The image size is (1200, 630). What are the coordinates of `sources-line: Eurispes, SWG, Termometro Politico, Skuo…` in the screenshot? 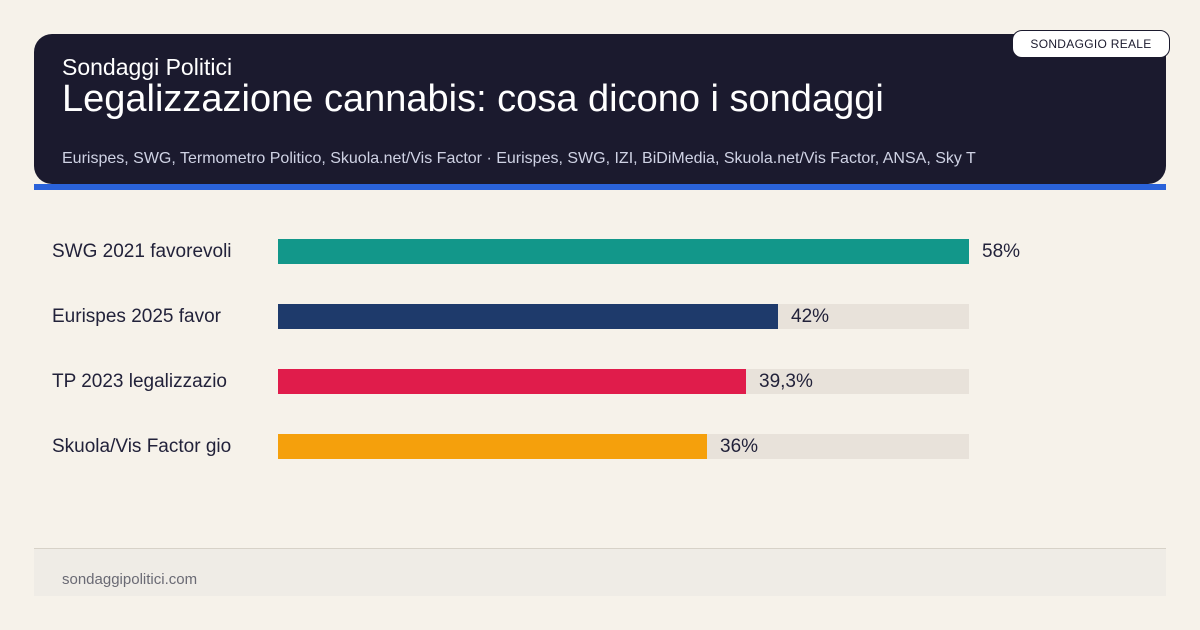 It's located at (519, 158).